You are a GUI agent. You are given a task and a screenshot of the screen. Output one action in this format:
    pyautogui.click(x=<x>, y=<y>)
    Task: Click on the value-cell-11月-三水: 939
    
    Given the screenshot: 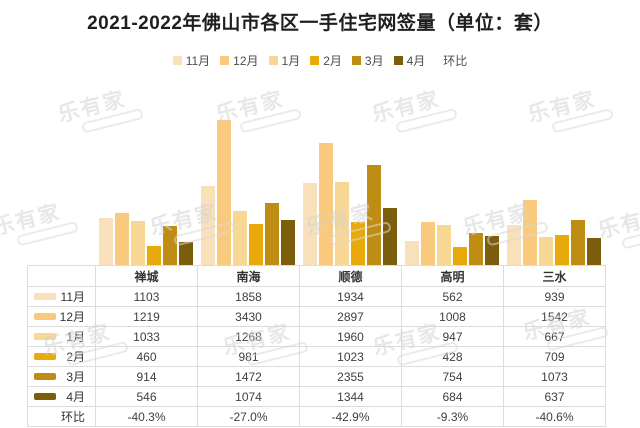 What is the action you would take?
    pyautogui.click(x=554, y=296)
    